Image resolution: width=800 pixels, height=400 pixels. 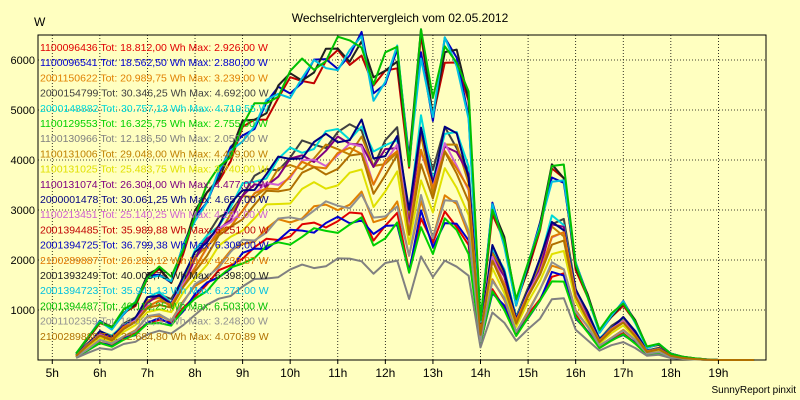 I want to click on chart-title: Wechselrichtervergleich vom 02.05.2012, so click(x=400, y=18).